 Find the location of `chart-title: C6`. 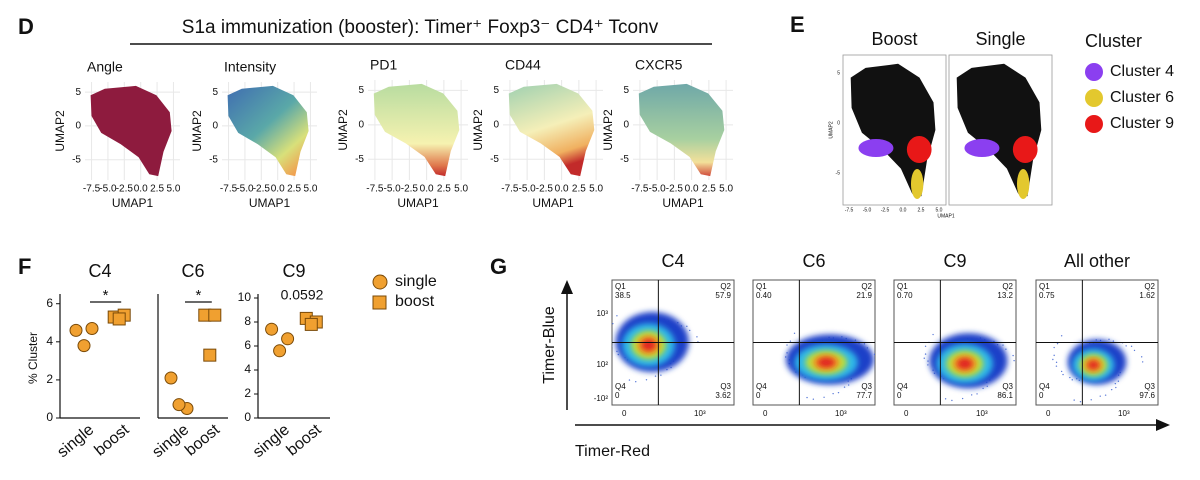

chart-title: C6 is located at coordinates (192, 271).